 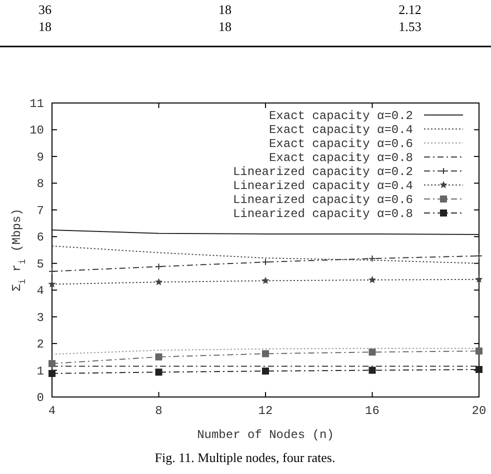 What do you see at coordinates (410, 26) in the screenshot?
I see `text: 1.53` at bounding box center [410, 26].